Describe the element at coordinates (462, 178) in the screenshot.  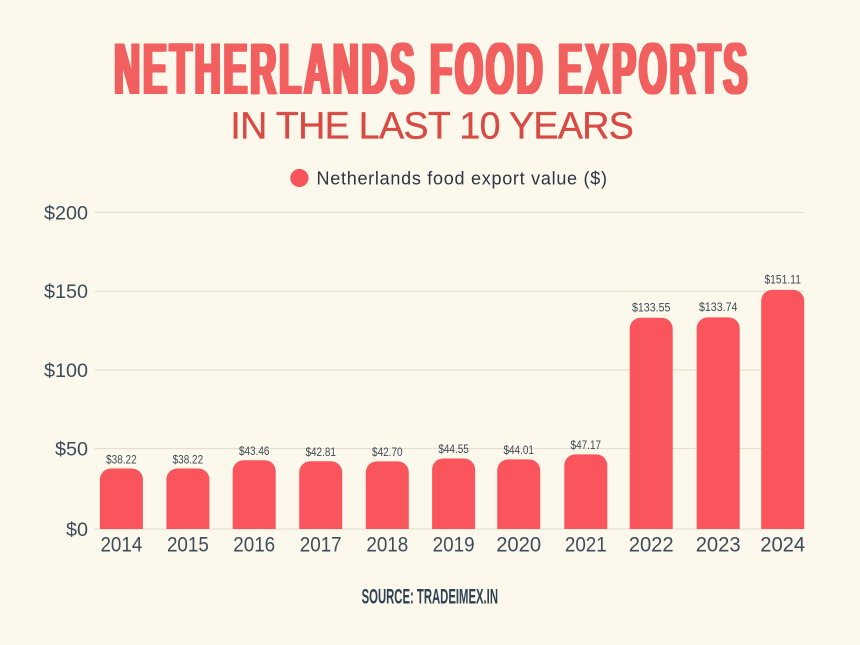
I see `svg-text:Netherlands food export value: Netherlands food export value ($)` at that location.